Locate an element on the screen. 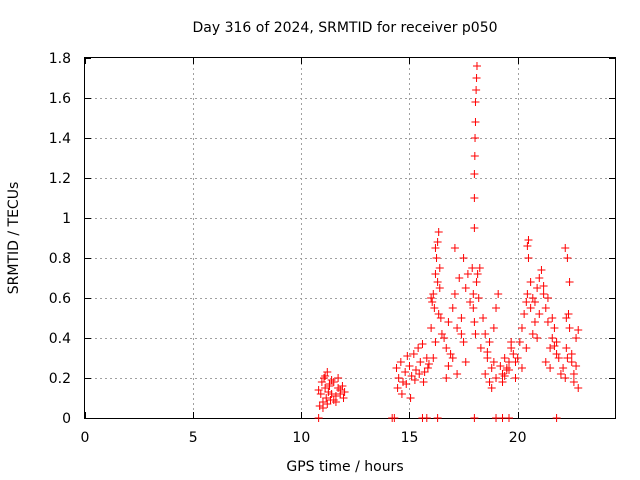  x-tick-label: 0 is located at coordinates (85, 438).